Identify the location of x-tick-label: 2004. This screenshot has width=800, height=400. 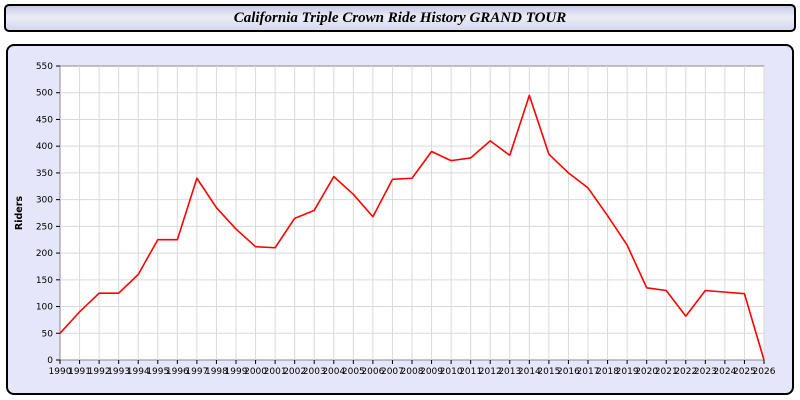
(333, 372).